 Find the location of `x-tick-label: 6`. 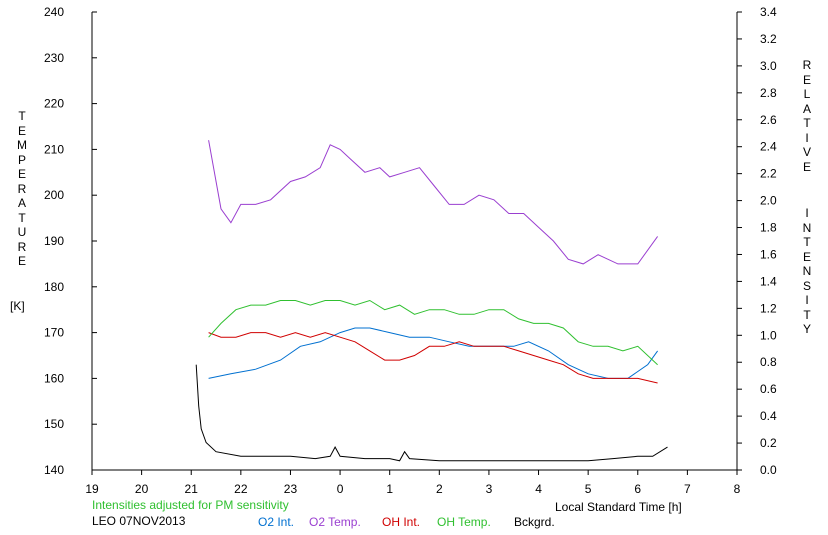

x-tick-label: 6 is located at coordinates (637, 489).